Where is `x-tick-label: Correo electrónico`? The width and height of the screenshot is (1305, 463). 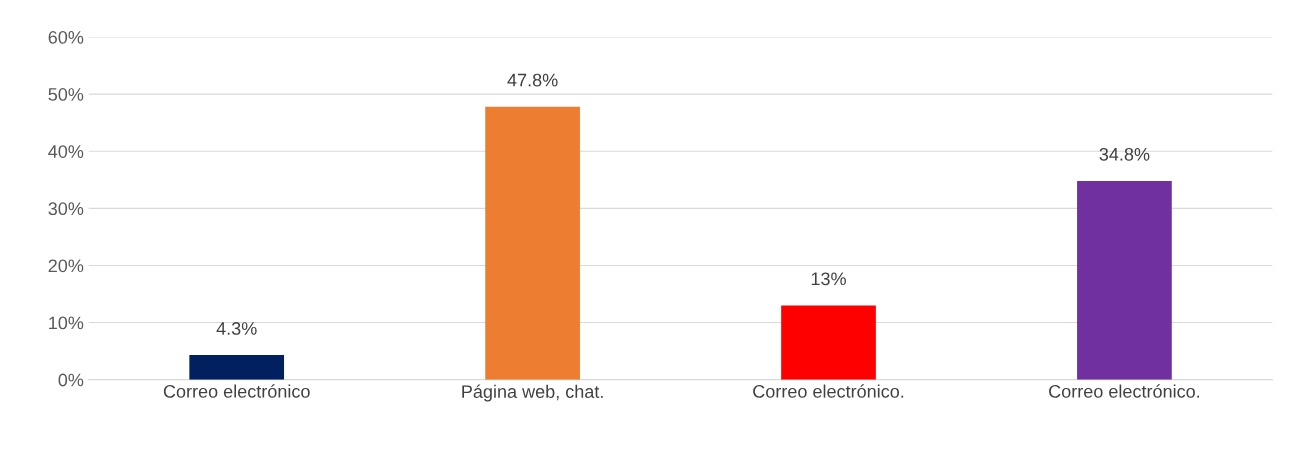
x-tick-label: Correo electrónico is located at coordinates (236, 391).